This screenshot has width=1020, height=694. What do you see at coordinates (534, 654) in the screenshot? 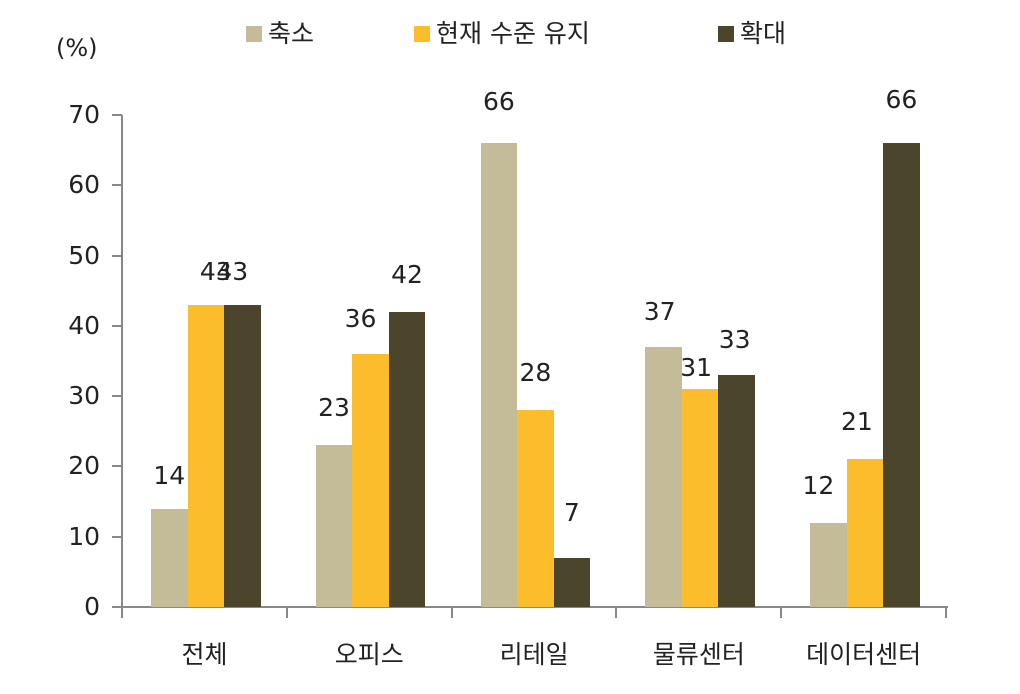
I see `x-category-label: 리테일` at bounding box center [534, 654].